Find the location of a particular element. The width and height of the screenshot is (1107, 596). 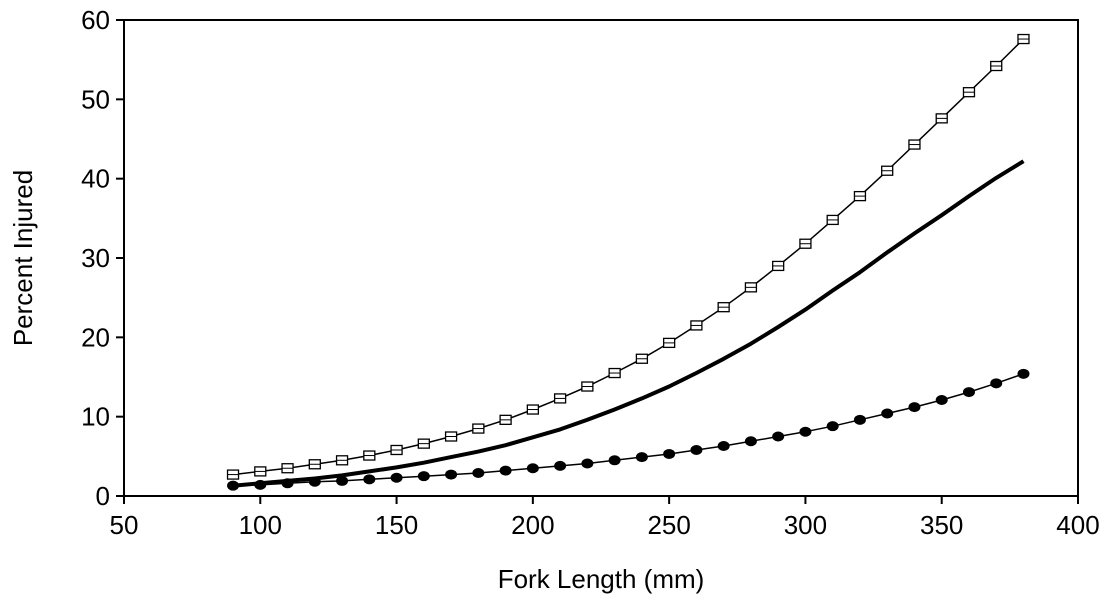

series-line is located at coordinates (628, 430).